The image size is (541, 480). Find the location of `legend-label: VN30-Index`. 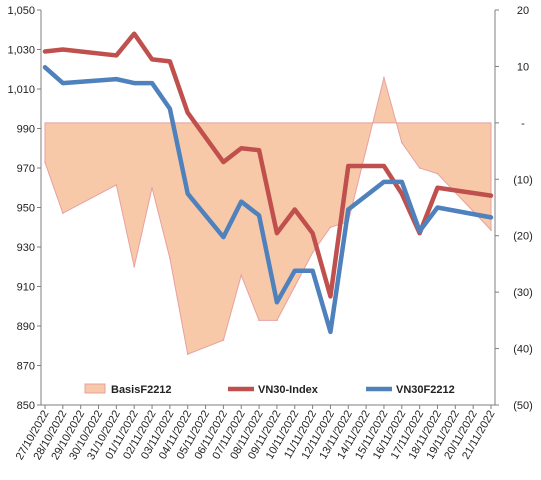

legend-label: VN30-Index is located at coordinates (288, 390).